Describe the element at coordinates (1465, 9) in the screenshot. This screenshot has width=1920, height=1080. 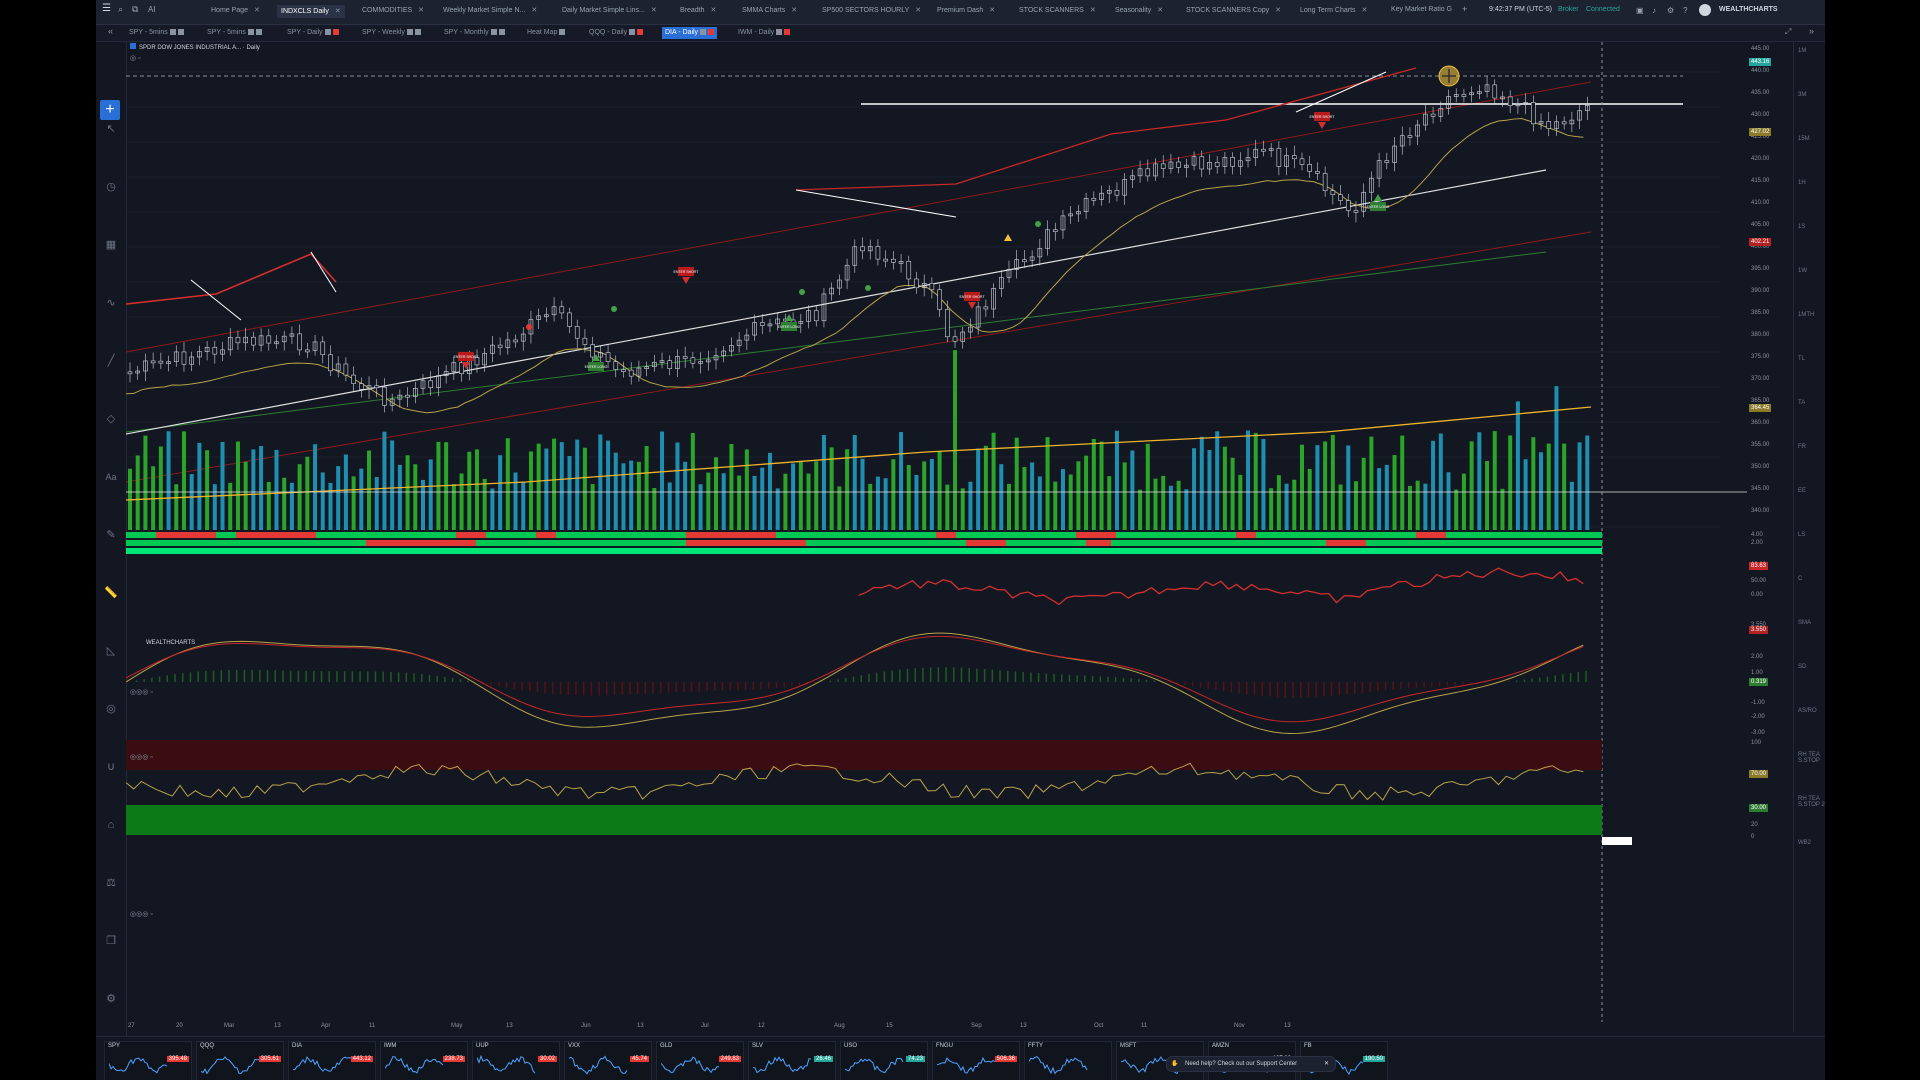
I see `add-tab-icon: +` at that location.